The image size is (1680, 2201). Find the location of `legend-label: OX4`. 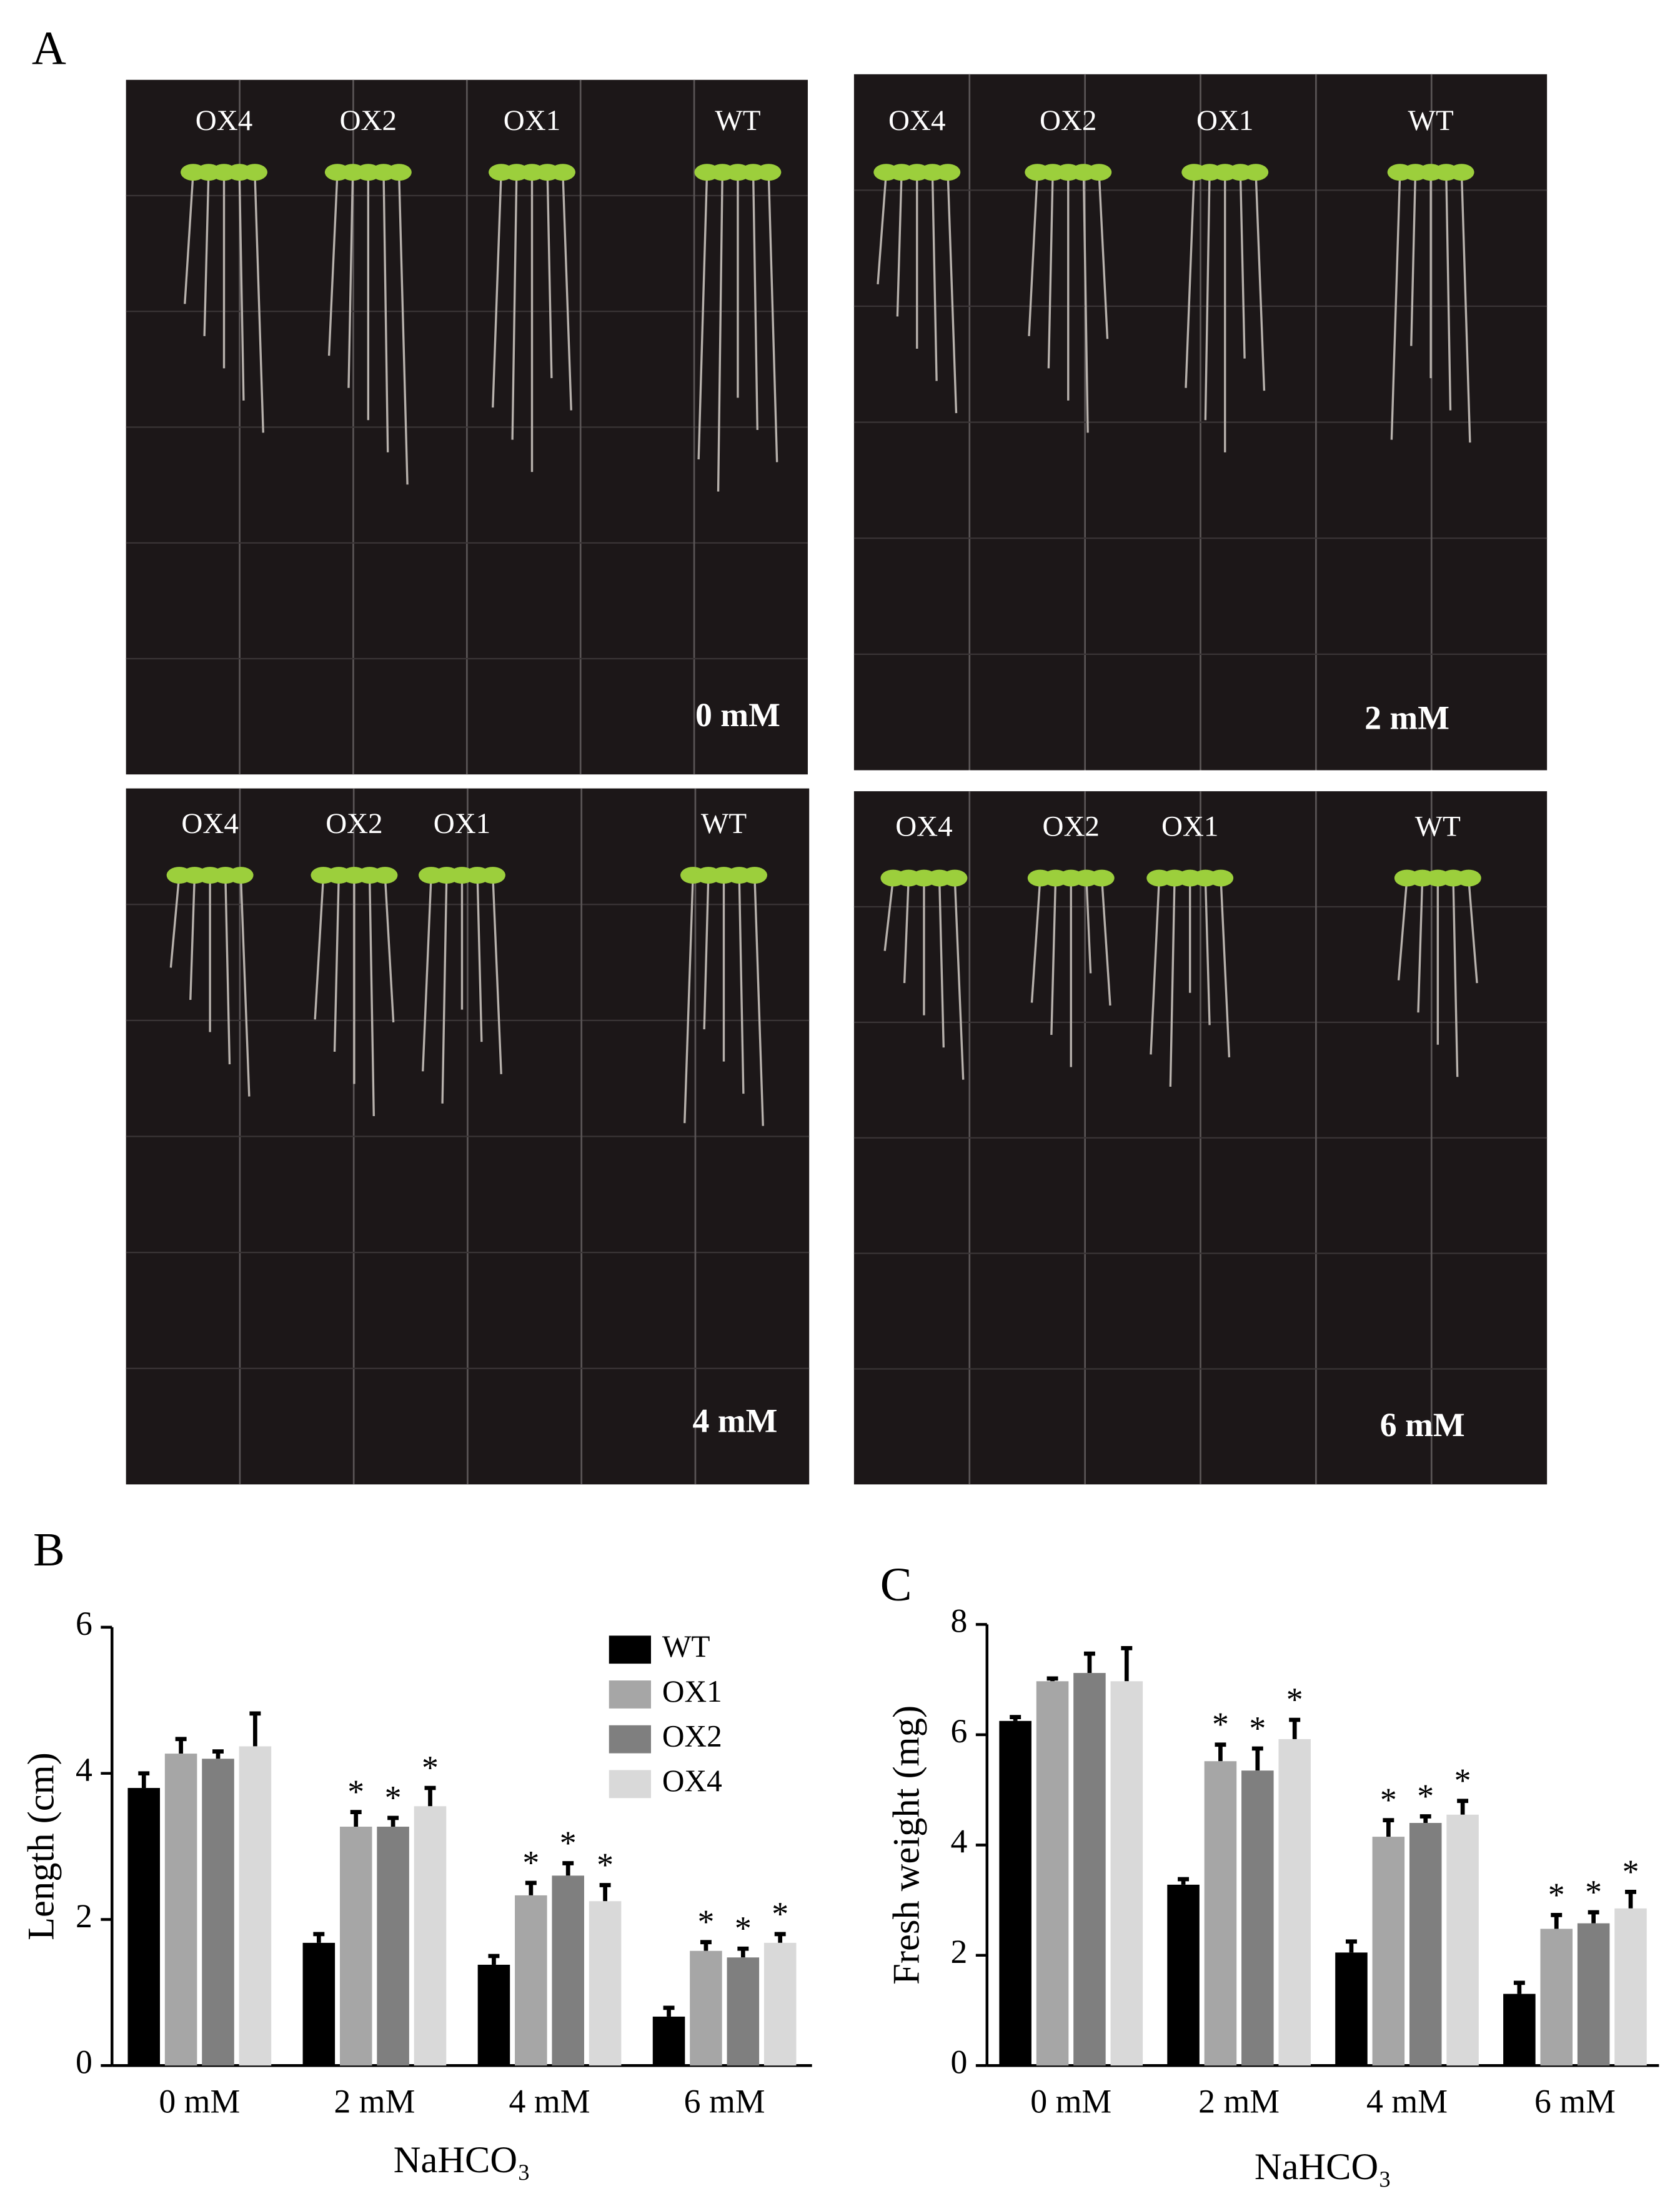

legend-label: OX4 is located at coordinates (692, 1781).